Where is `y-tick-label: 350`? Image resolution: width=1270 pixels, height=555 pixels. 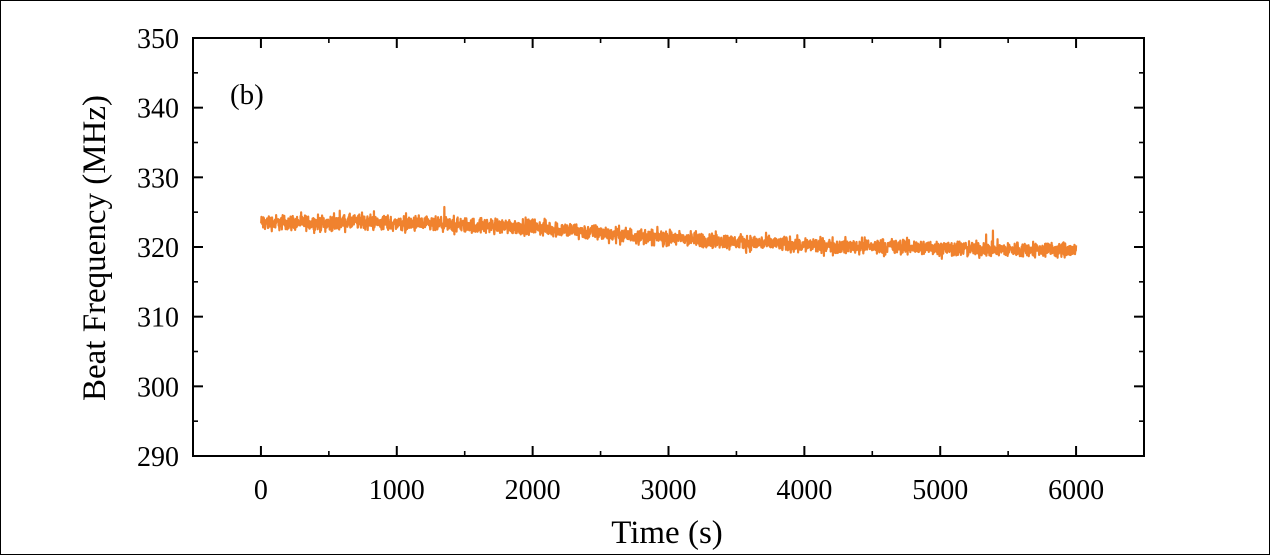 y-tick-label: 350 is located at coordinates (158, 39).